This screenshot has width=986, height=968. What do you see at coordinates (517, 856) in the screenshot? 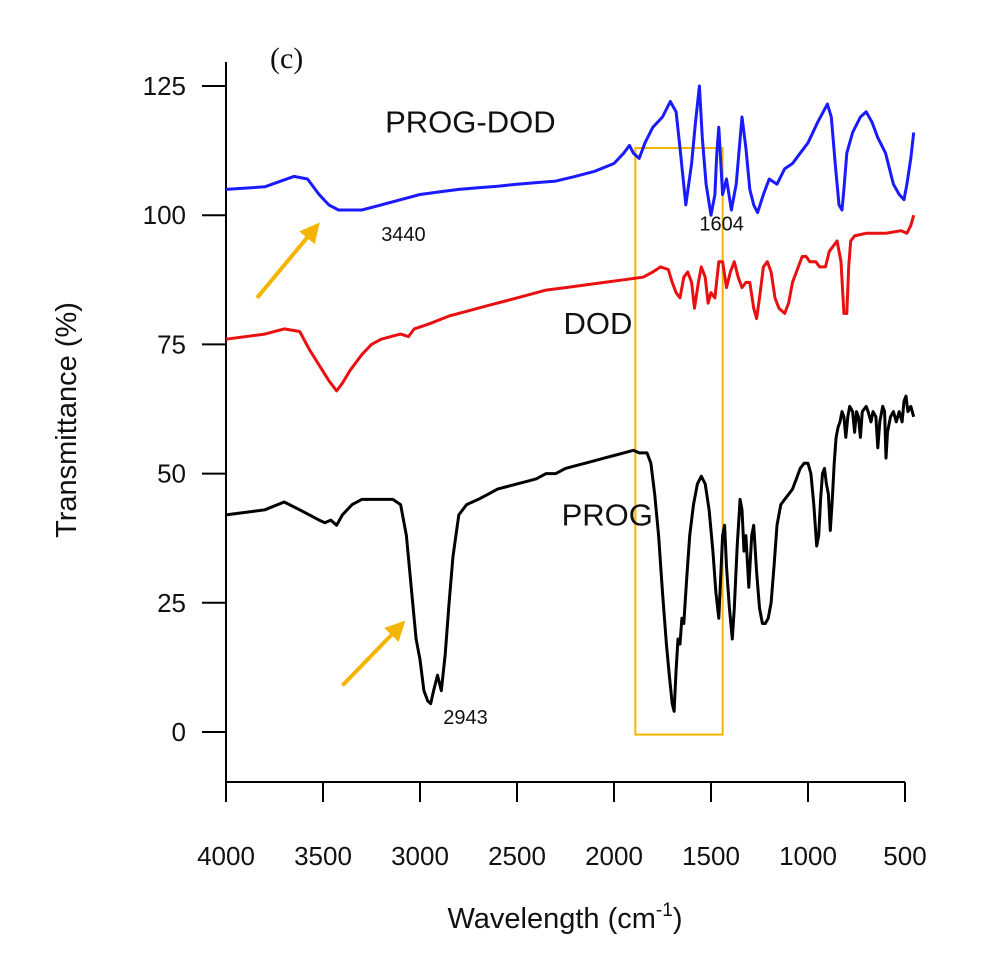
I see `x-tick-label: 2500` at bounding box center [517, 856].